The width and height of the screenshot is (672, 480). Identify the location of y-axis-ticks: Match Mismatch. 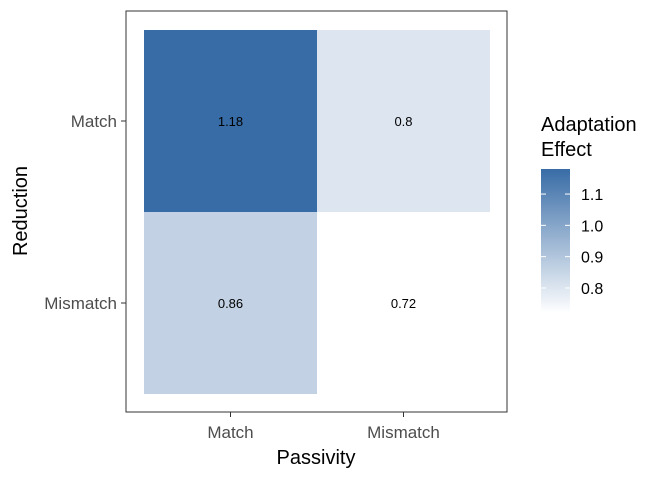
(85, 212).